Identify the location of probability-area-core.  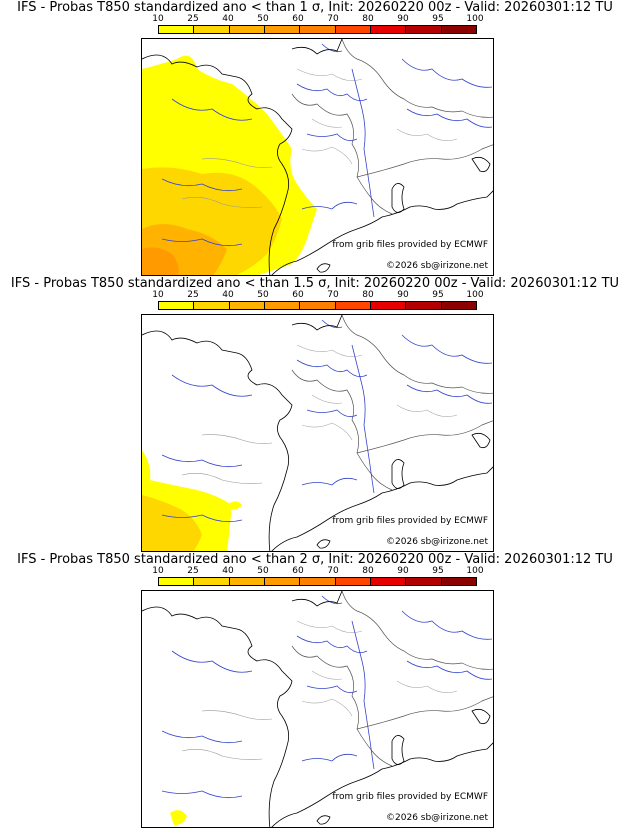
(160, 261).